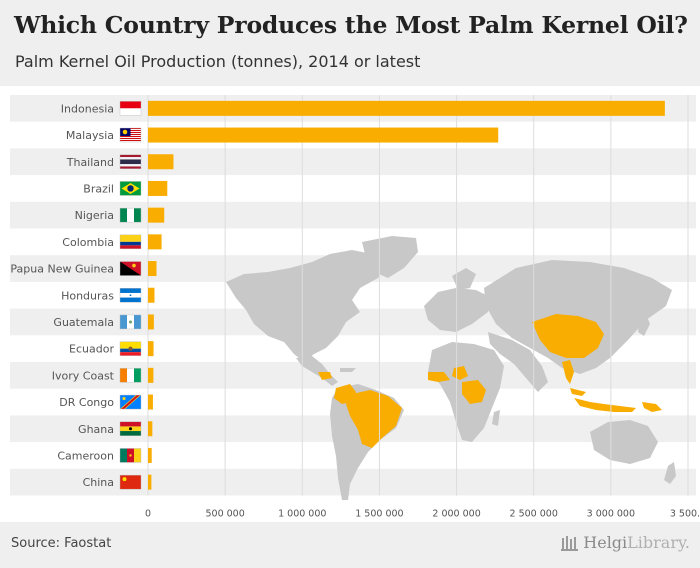 Image resolution: width=700 pixels, height=568 pixels. What do you see at coordinates (534, 514) in the screenshot?
I see `x-tick-label: 2 500 000` at bounding box center [534, 514].